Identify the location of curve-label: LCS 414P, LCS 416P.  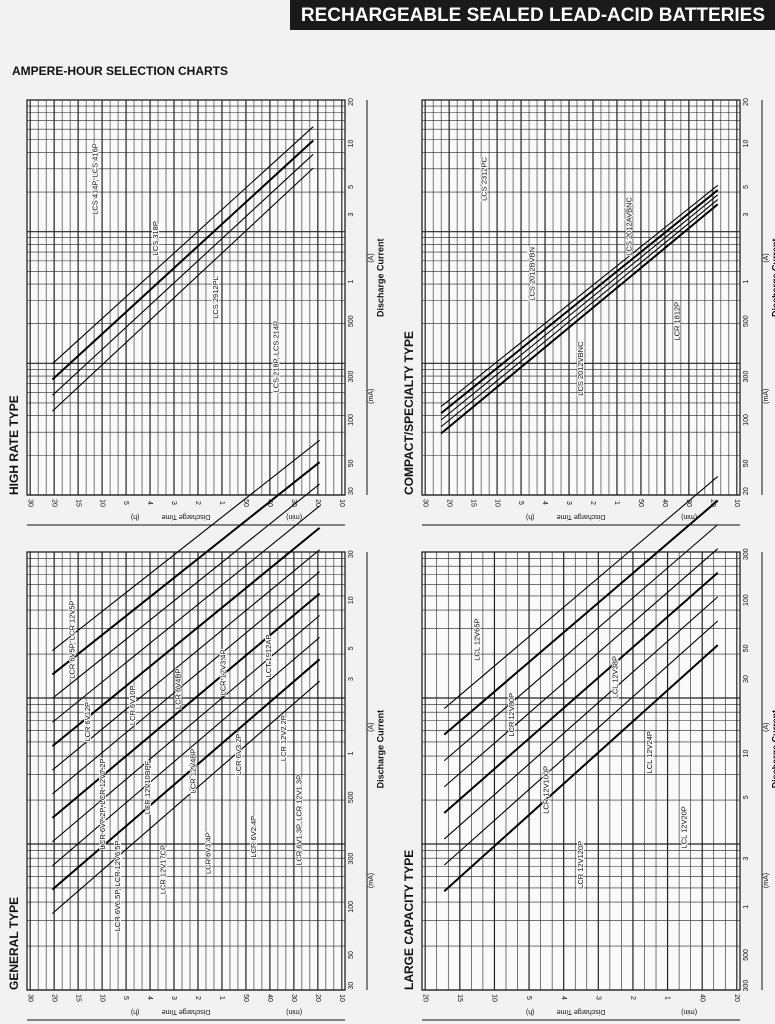
(94, 179).